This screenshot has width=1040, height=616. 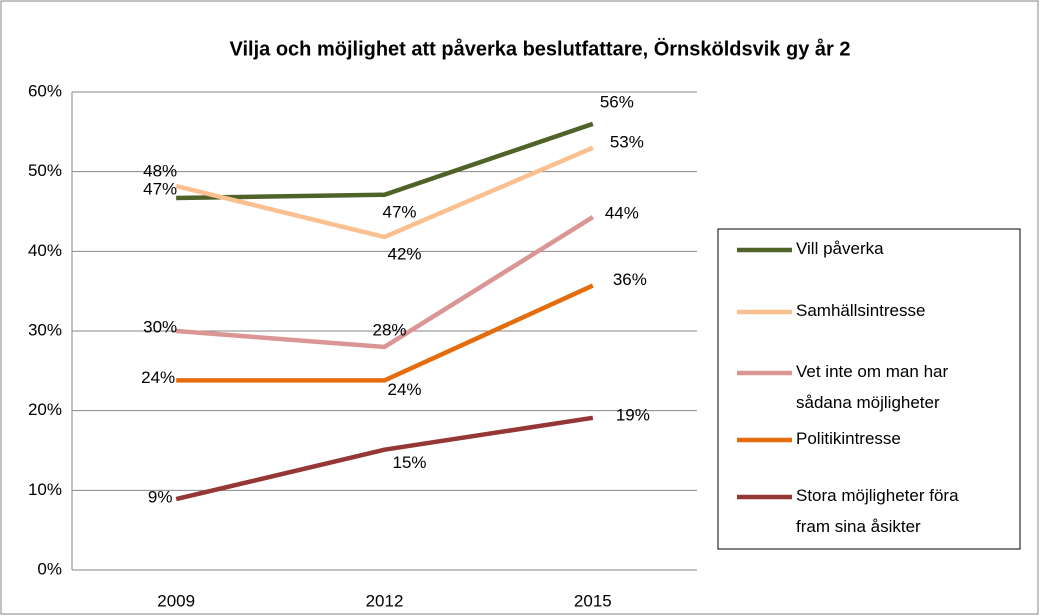 I want to click on data-label: 36%, so click(x=630, y=279).